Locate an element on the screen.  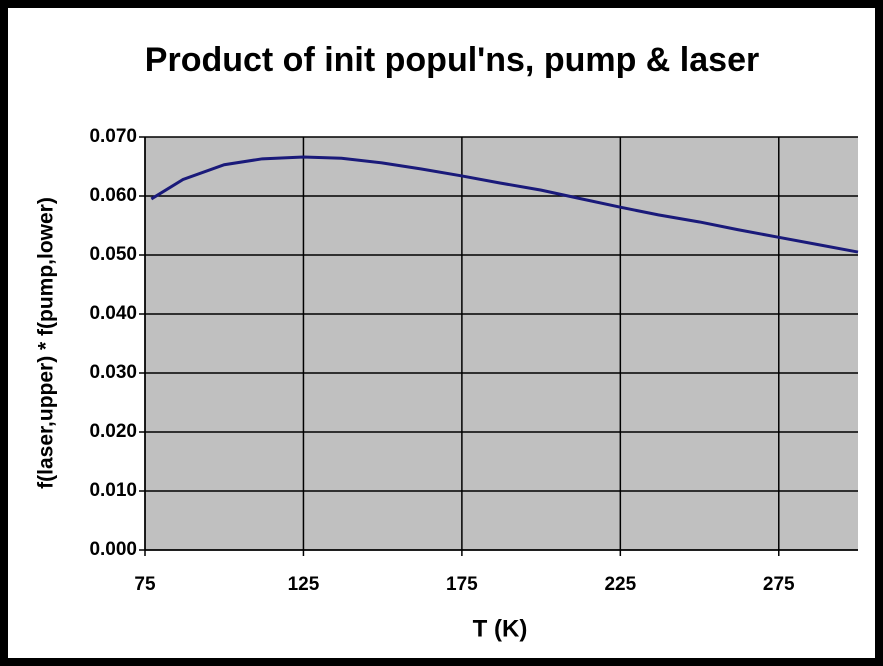
y-tick-label: 0.050 is located at coordinates (113, 254).